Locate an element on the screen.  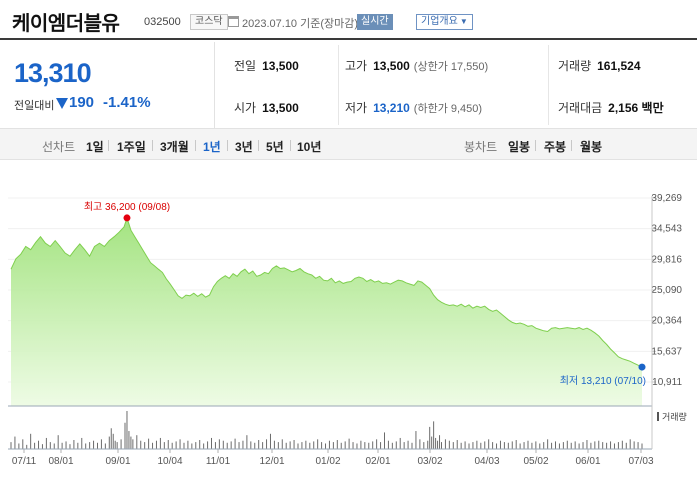
x-tick-label: 11/01 is located at coordinates (218, 461).